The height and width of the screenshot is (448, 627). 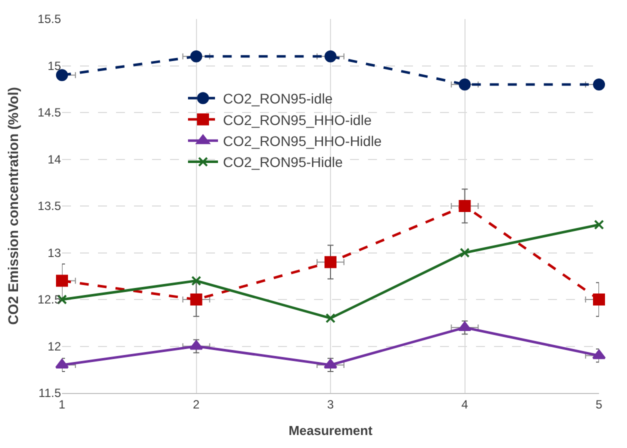 I want to click on x-tick-label: 3, so click(x=330, y=404).